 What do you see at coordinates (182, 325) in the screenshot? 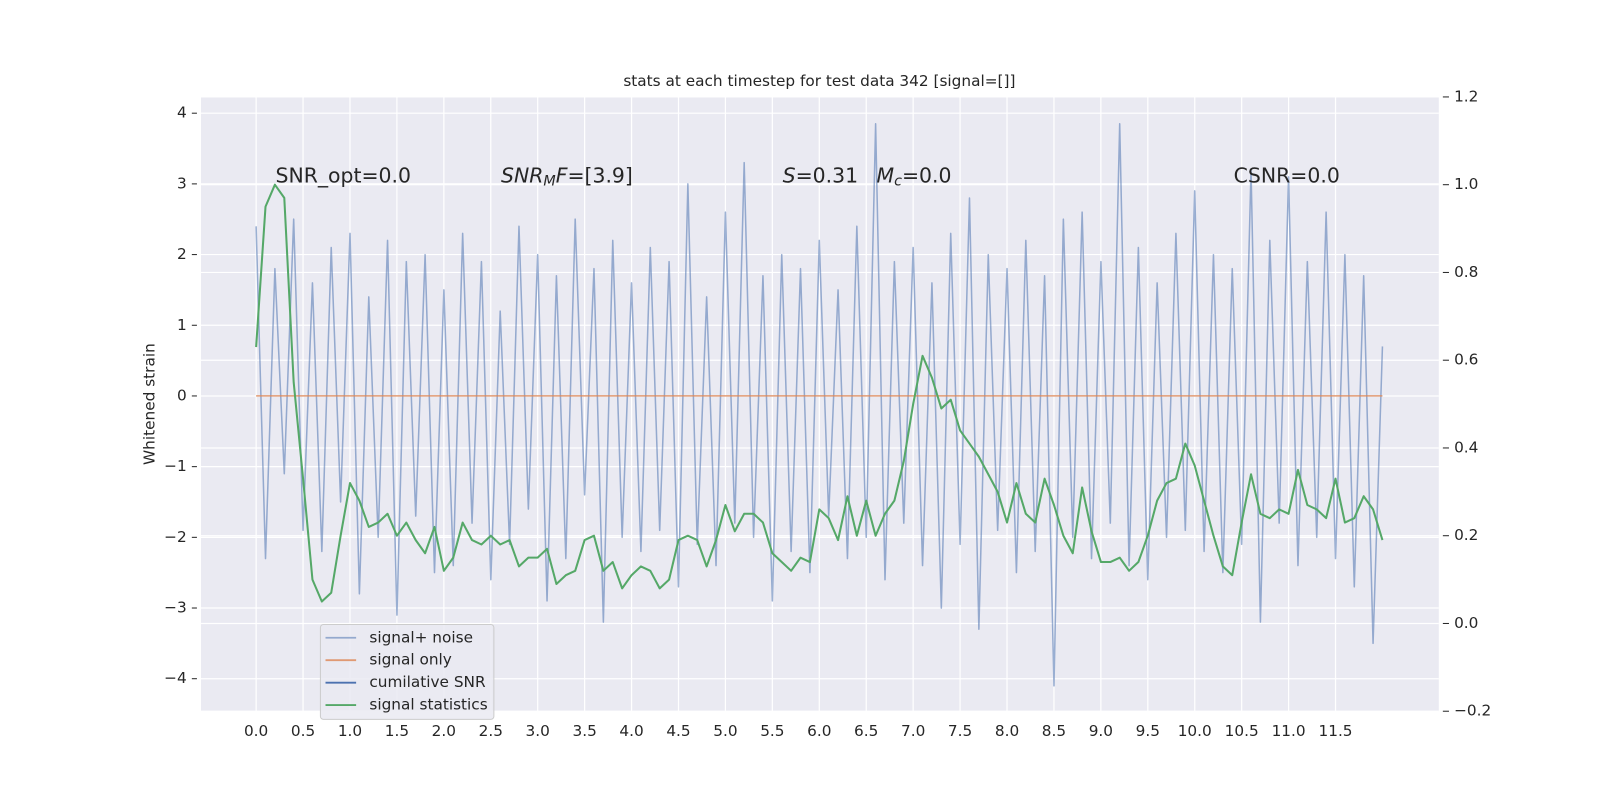
I see `y-tick-label: 1` at bounding box center [182, 325].